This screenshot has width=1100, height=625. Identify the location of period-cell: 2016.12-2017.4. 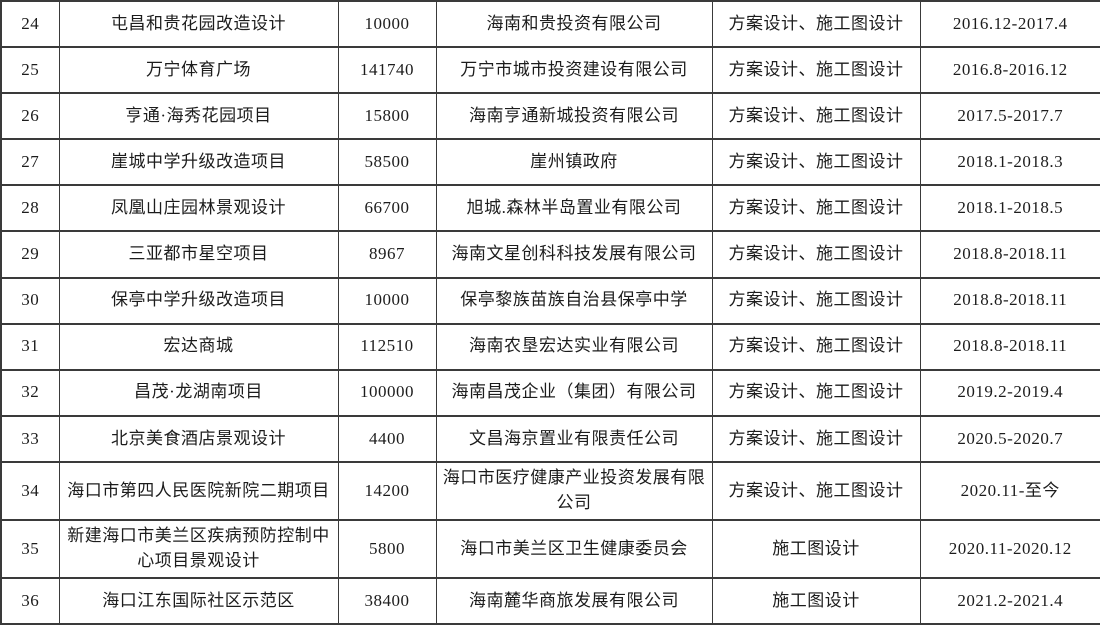
(1009, 24).